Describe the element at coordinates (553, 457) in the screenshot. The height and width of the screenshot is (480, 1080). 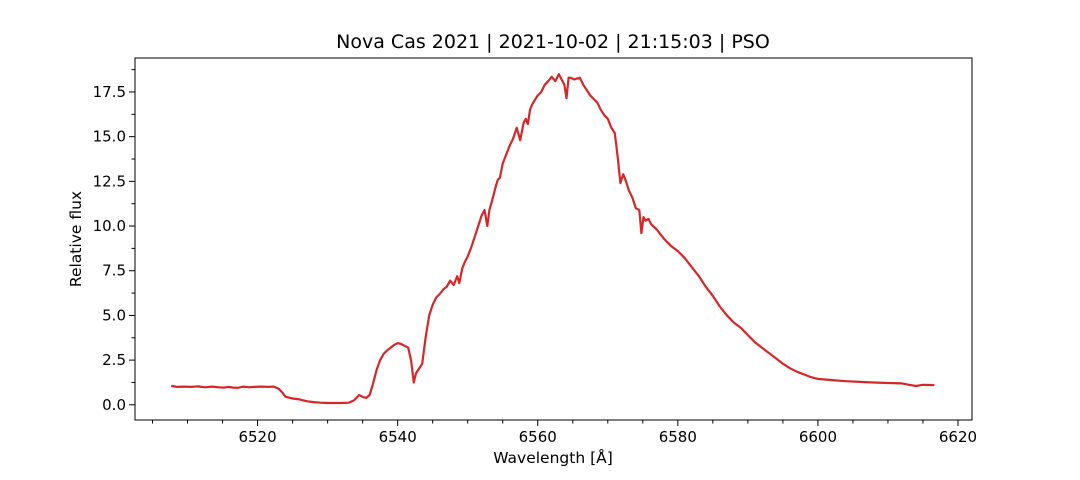
I see `x-axis-title: Wavelength [Å]` at that location.